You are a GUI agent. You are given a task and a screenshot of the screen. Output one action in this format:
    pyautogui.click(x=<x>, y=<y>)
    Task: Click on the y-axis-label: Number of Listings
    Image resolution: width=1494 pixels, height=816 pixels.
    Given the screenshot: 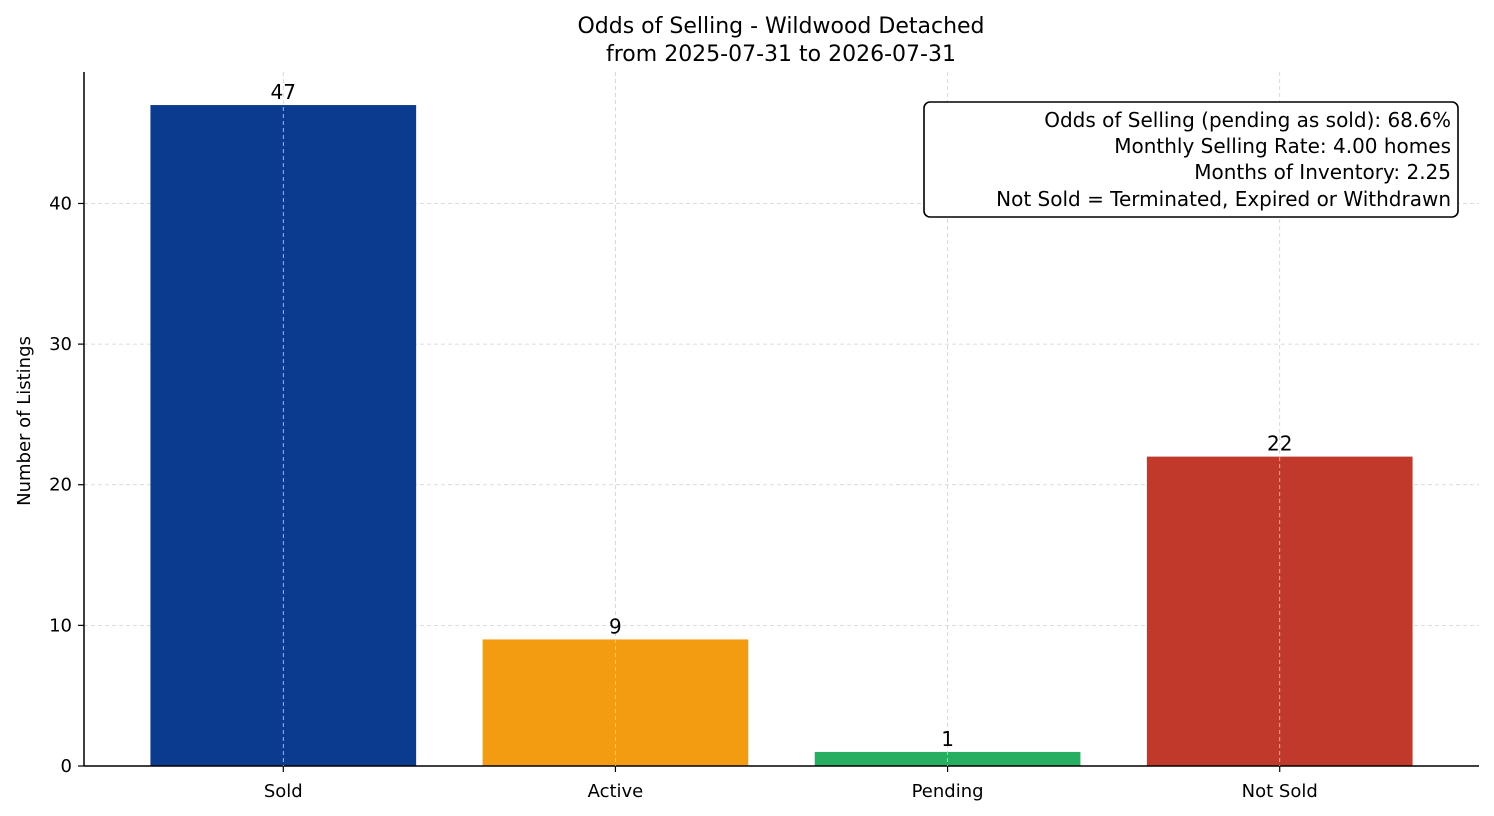 What is the action you would take?
    pyautogui.click(x=24, y=421)
    